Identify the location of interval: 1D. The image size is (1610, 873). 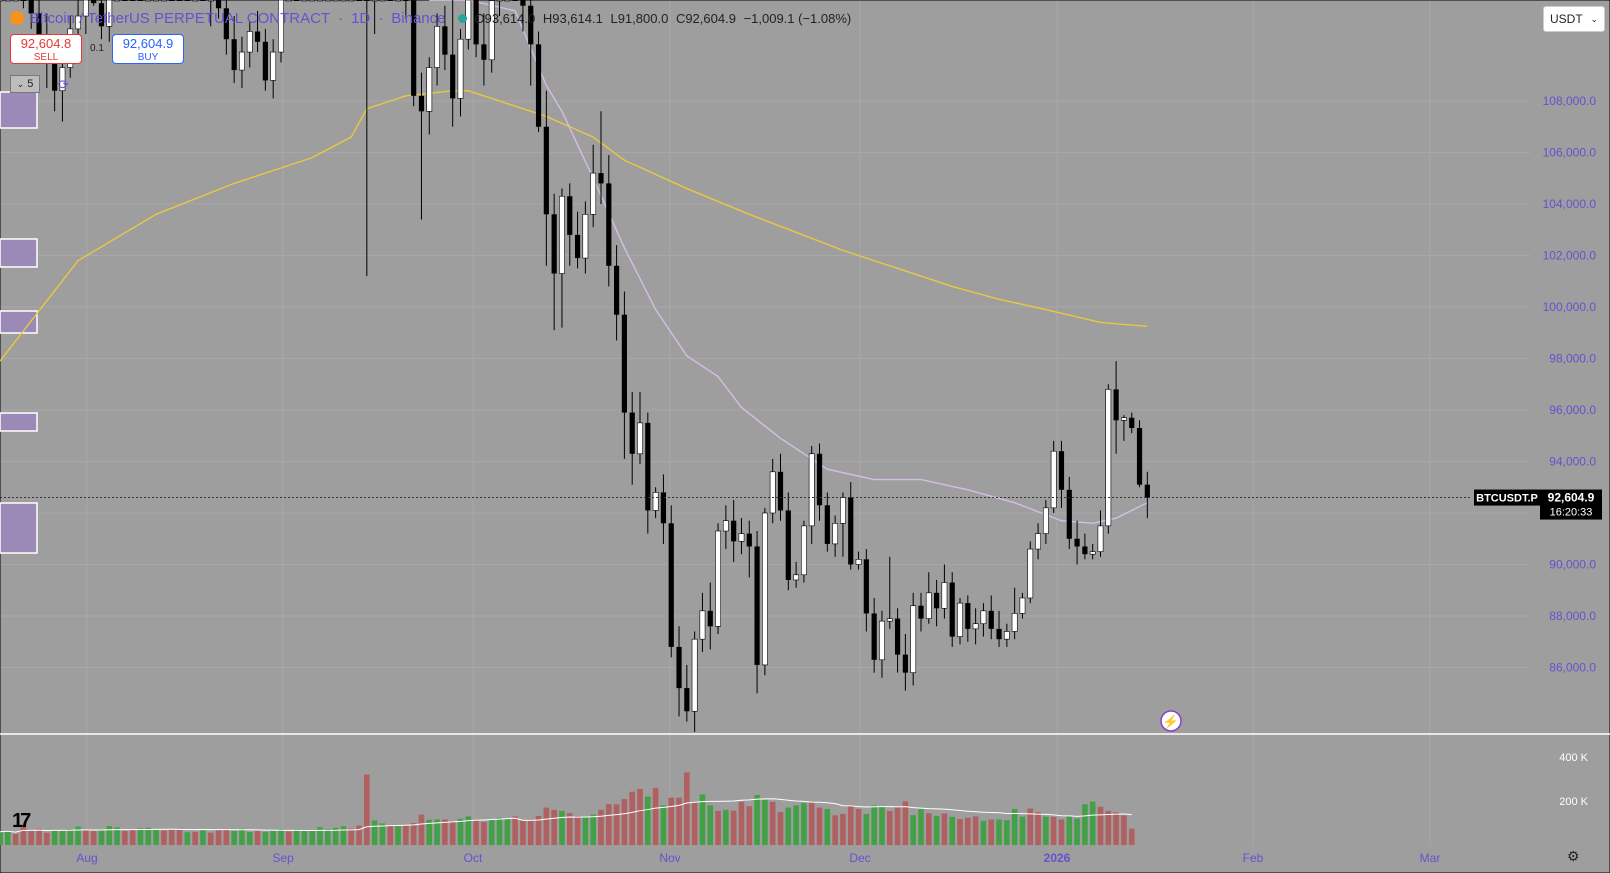
(361, 18).